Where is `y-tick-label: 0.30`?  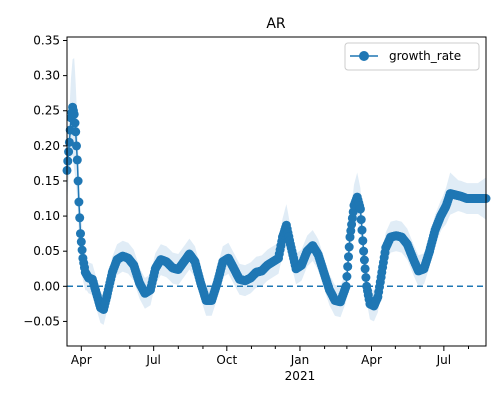
y-tick-label: 0.30 is located at coordinates (46, 76).